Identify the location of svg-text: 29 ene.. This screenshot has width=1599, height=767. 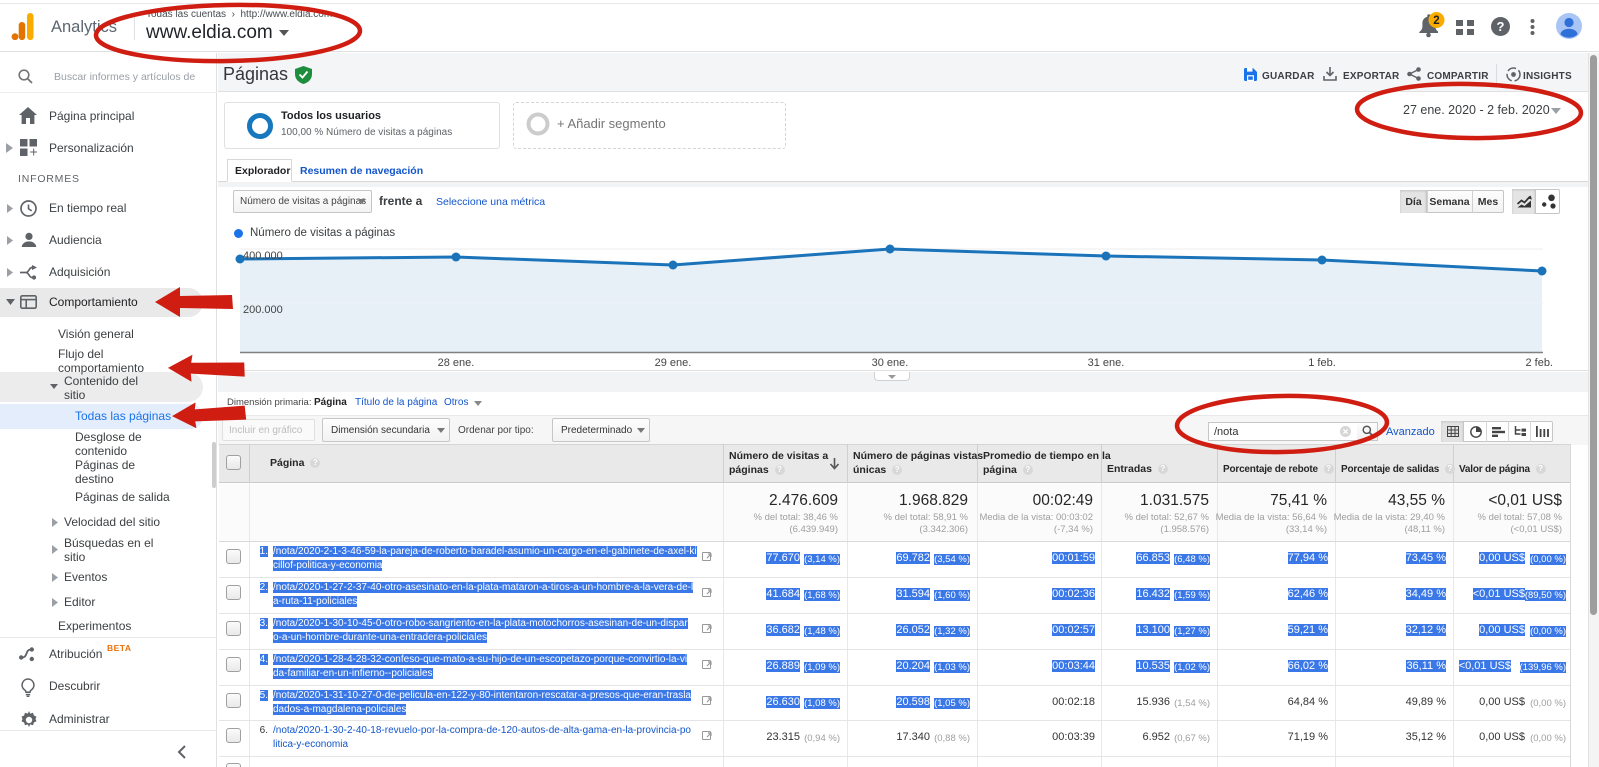
(673, 363).